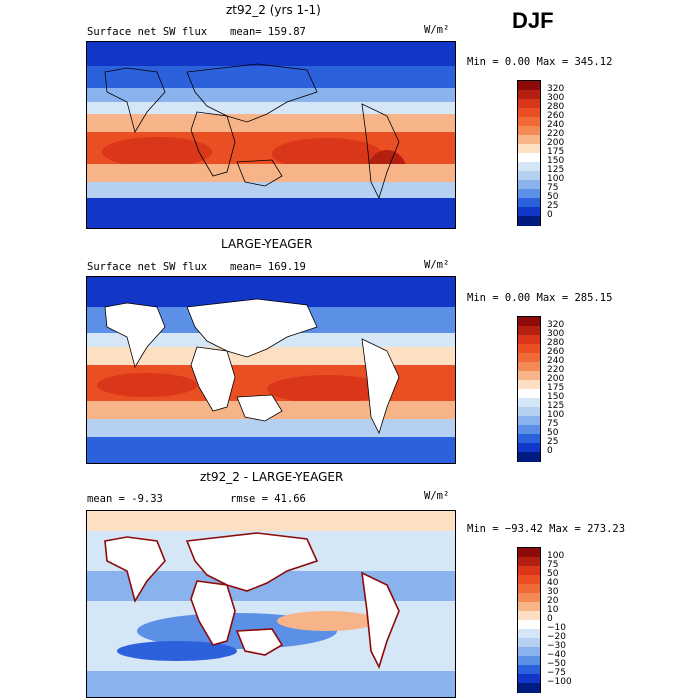  I want to click on panel-3-rmse: rmse = 41.66, so click(268, 499).